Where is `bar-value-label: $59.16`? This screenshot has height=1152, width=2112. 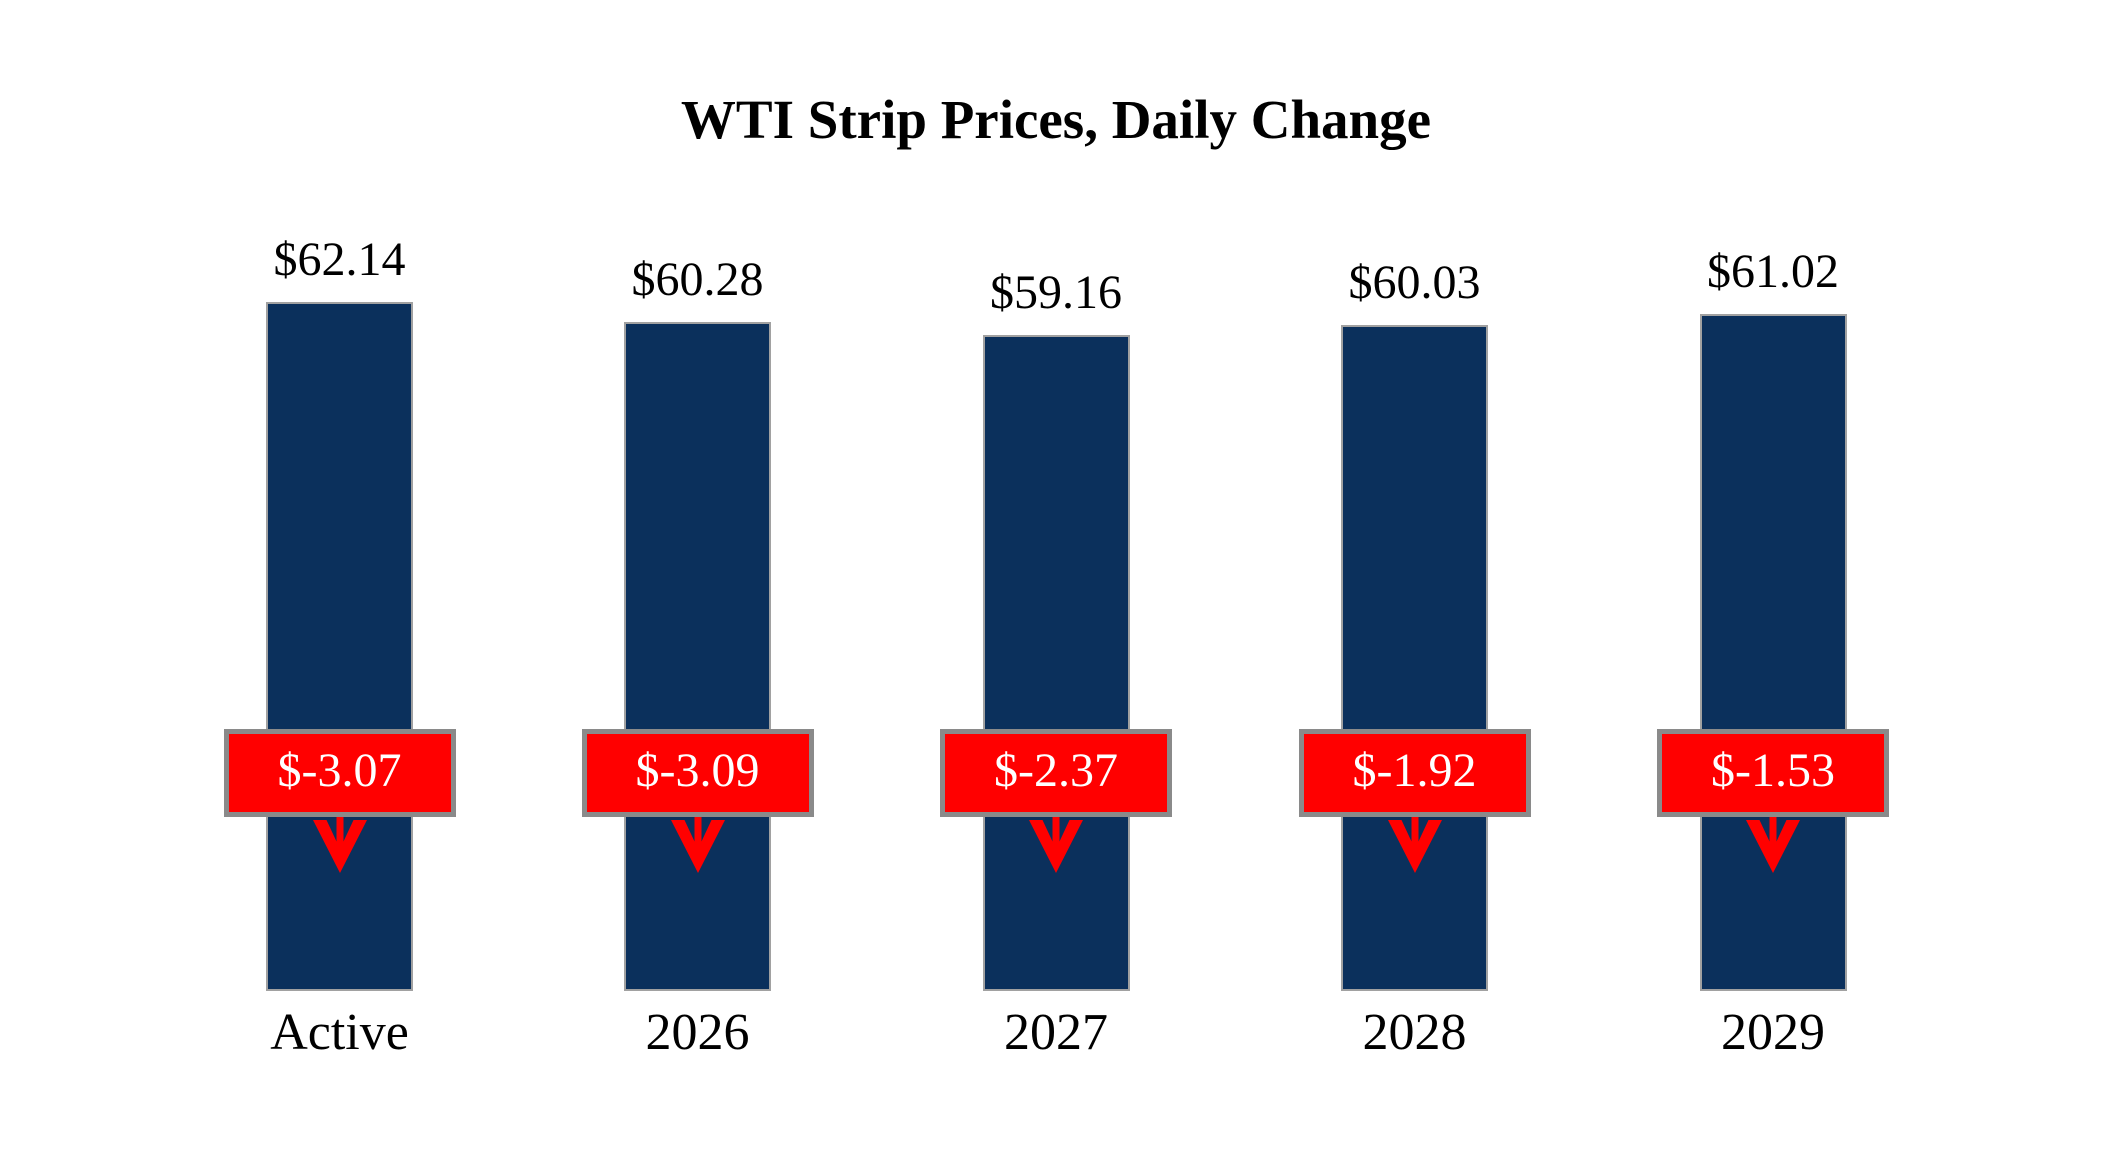
bar-value-label: $59.16 is located at coordinates (1056, 292).